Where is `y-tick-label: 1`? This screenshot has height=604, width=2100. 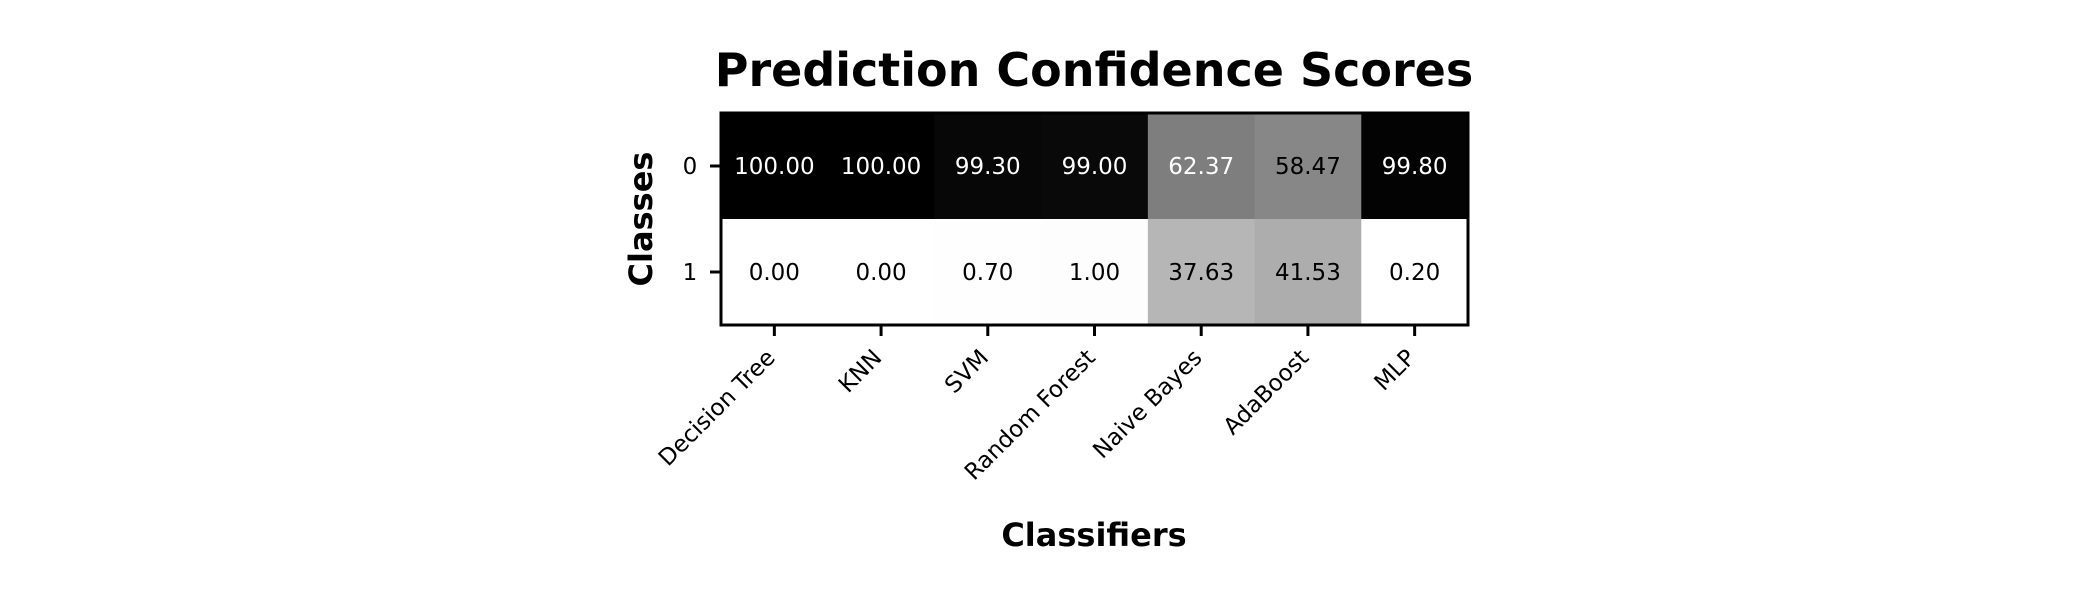 y-tick-label: 1 is located at coordinates (690, 273).